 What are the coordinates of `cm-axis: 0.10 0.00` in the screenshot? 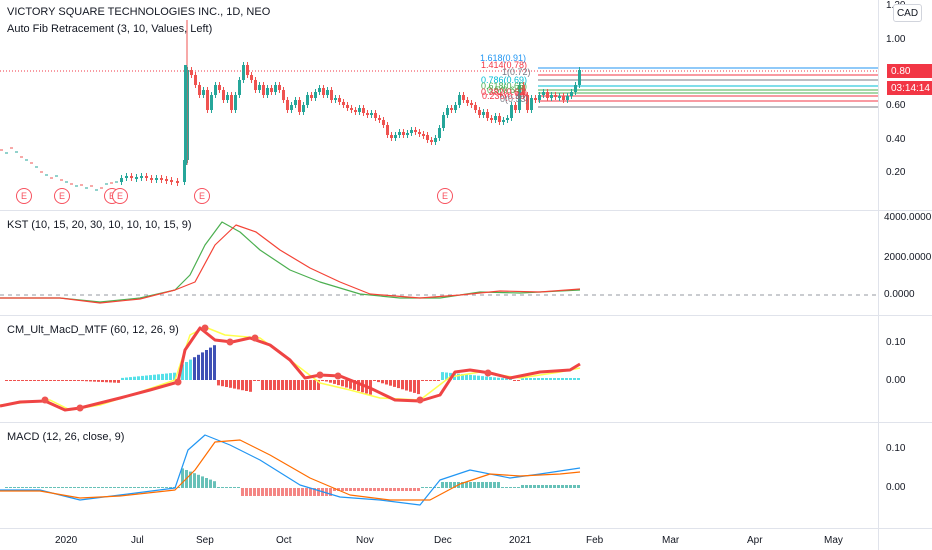 It's located at (896, 361).